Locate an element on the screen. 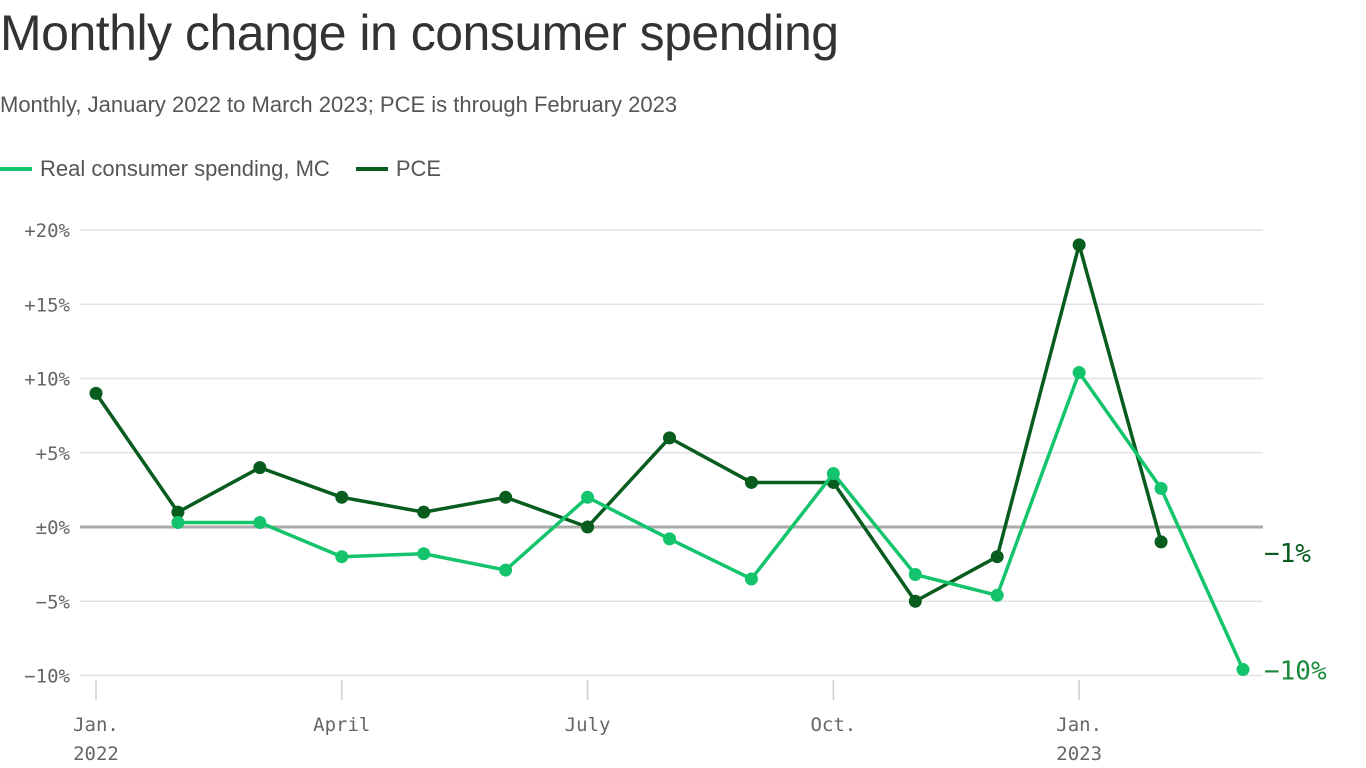 Image resolution: width=1366 pixels, height=768 pixels. chart-title: Monthly change in consumer spending is located at coordinates (419, 33).